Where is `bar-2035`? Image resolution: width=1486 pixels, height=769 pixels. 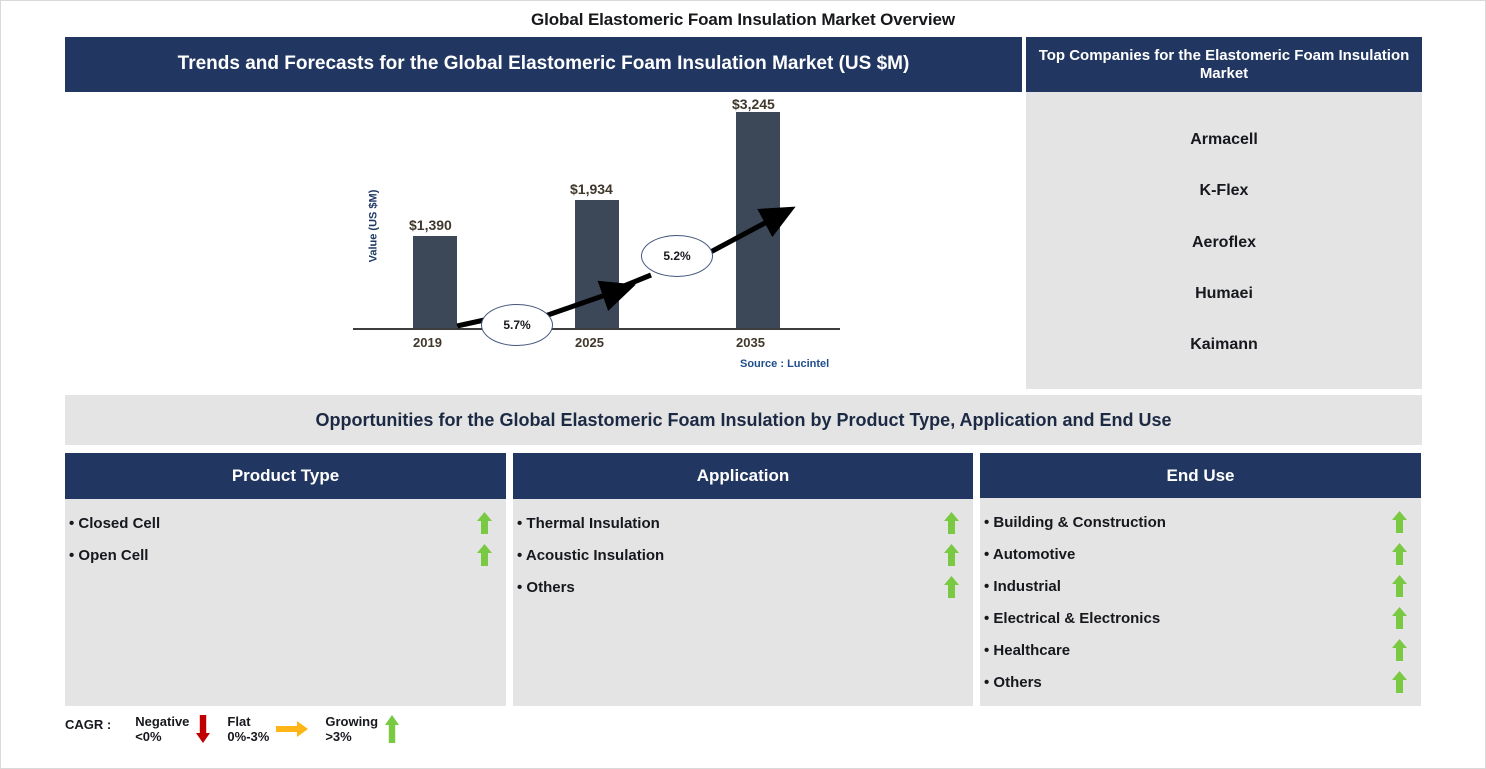
bar-2035 is located at coordinates (758, 220).